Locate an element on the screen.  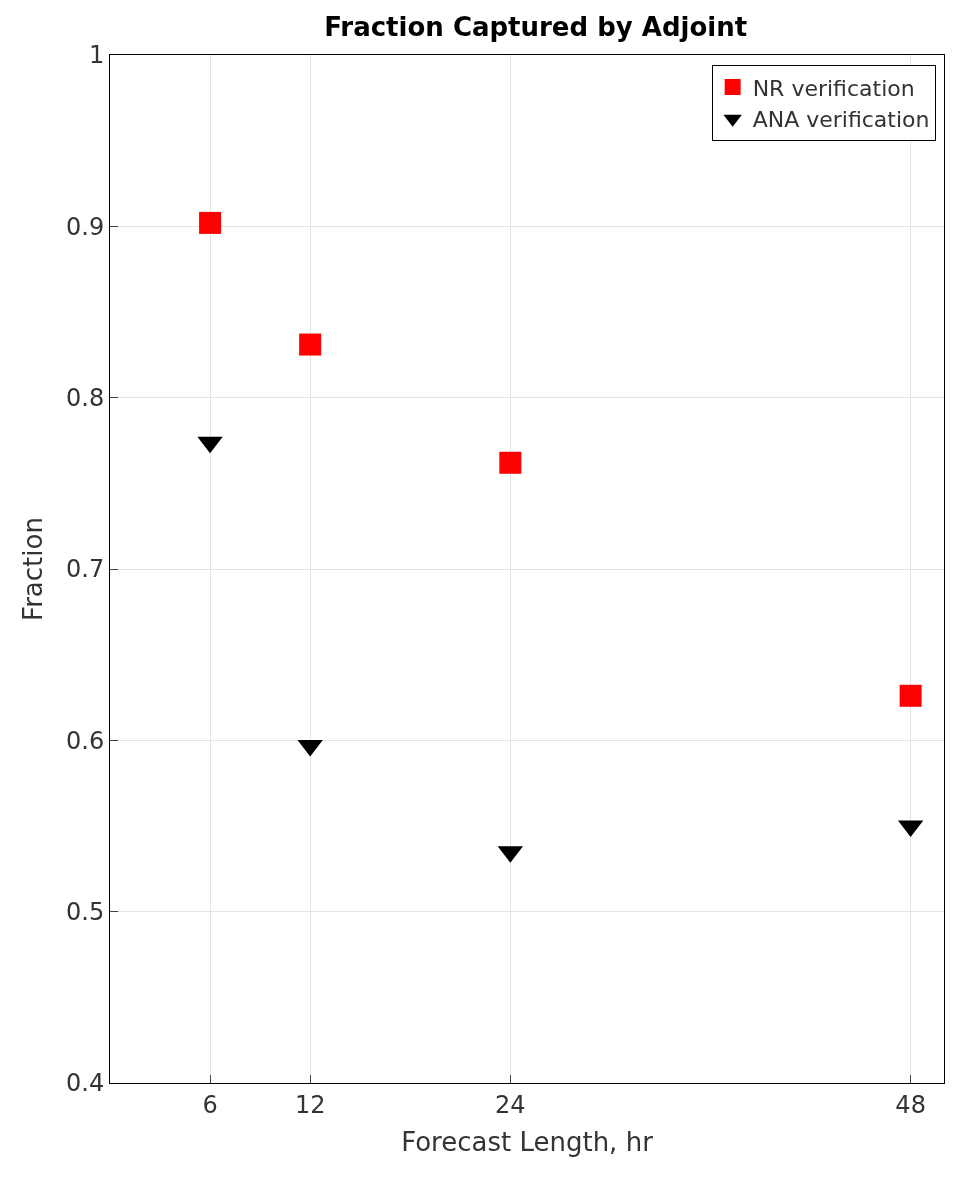
y-tick-label: 0.7 is located at coordinates (85, 569).